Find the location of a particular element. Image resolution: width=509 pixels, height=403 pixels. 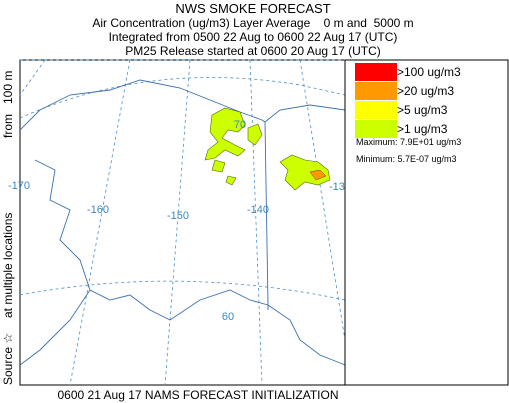

latitude-label: 60 is located at coordinates (228, 317).